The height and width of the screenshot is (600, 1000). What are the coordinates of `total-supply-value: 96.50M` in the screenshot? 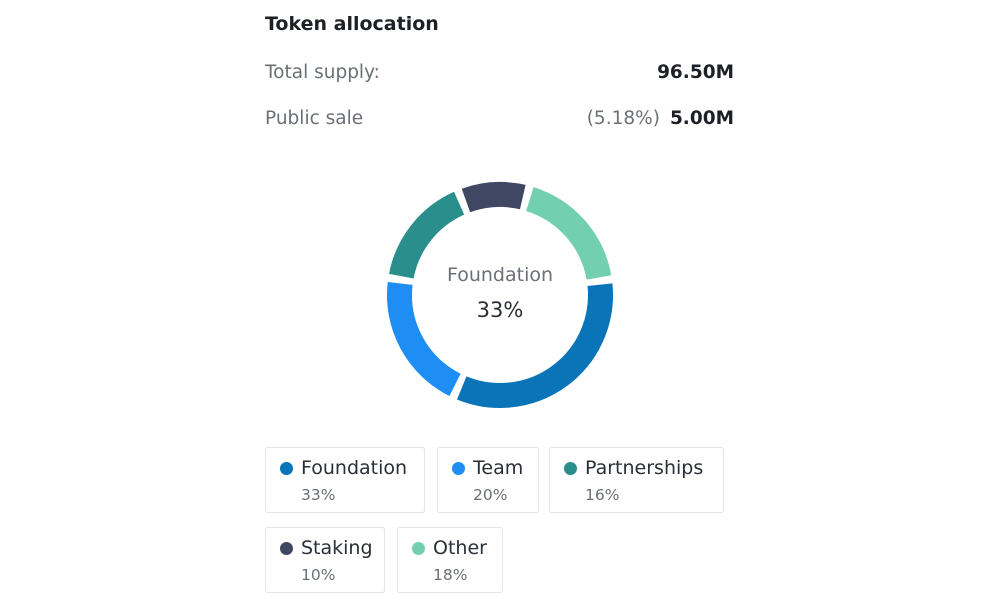 It's located at (695, 72).